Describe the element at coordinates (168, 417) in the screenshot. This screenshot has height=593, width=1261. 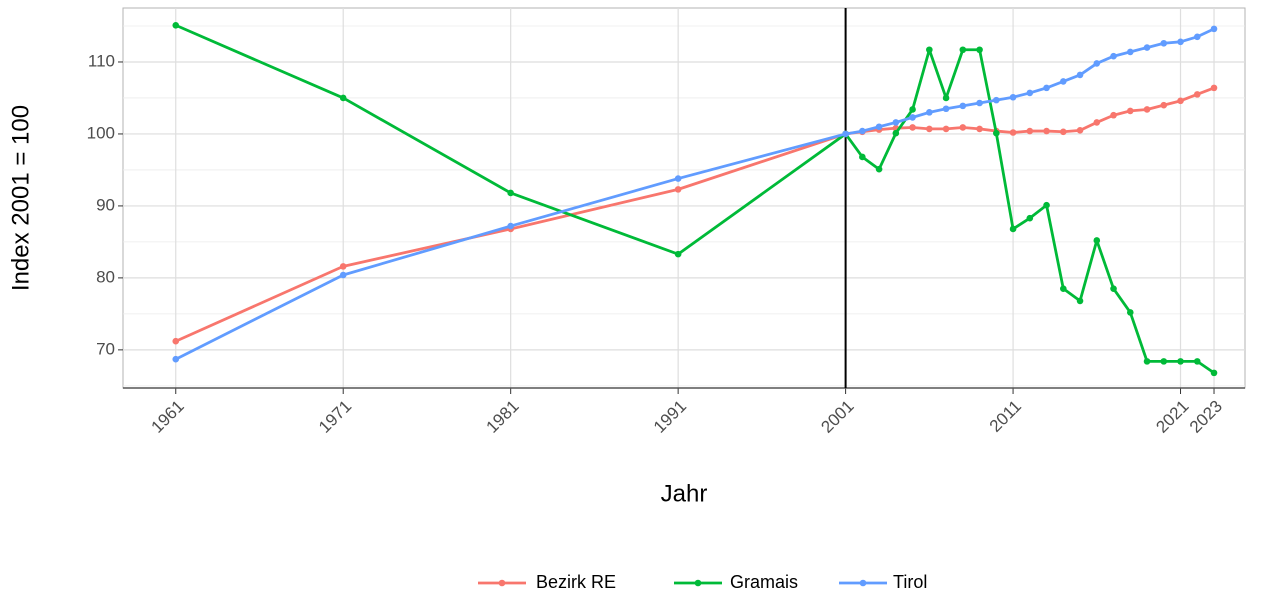
I see `x-tick-label: 1961` at that location.